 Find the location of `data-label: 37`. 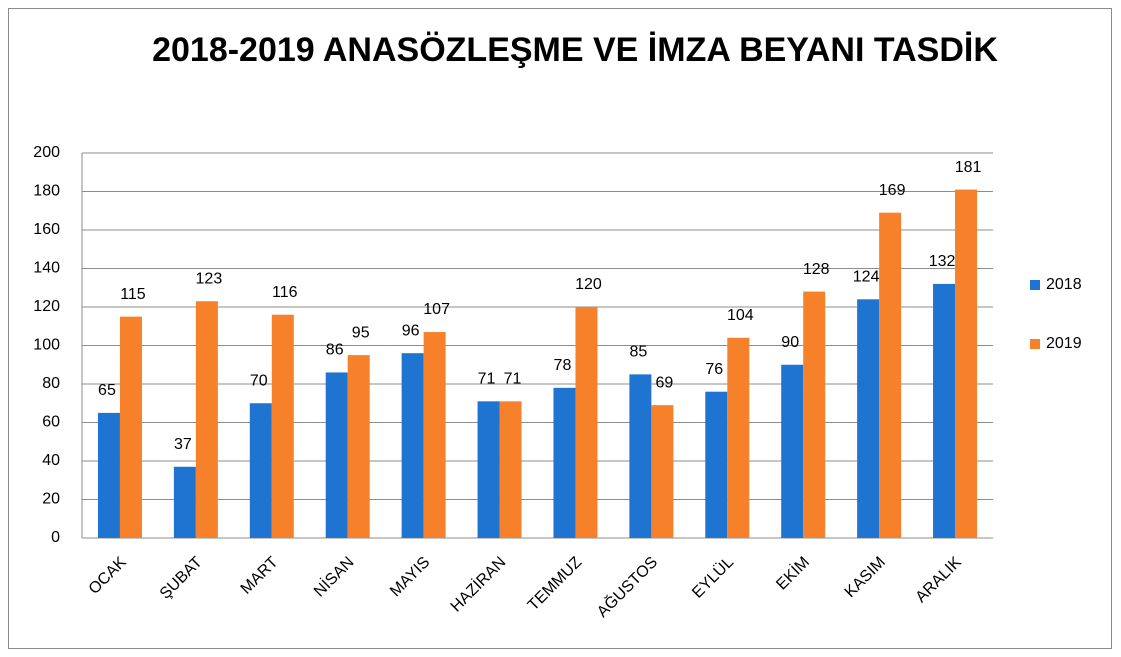

data-label: 37 is located at coordinates (183, 444).